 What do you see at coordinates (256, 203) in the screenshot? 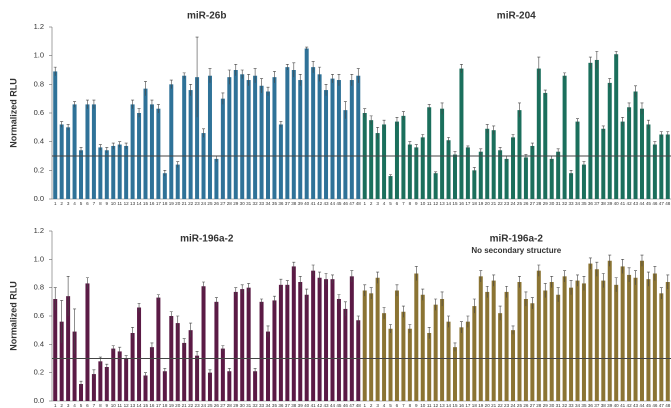
I see `x-tick-label: 32` at bounding box center [256, 203].